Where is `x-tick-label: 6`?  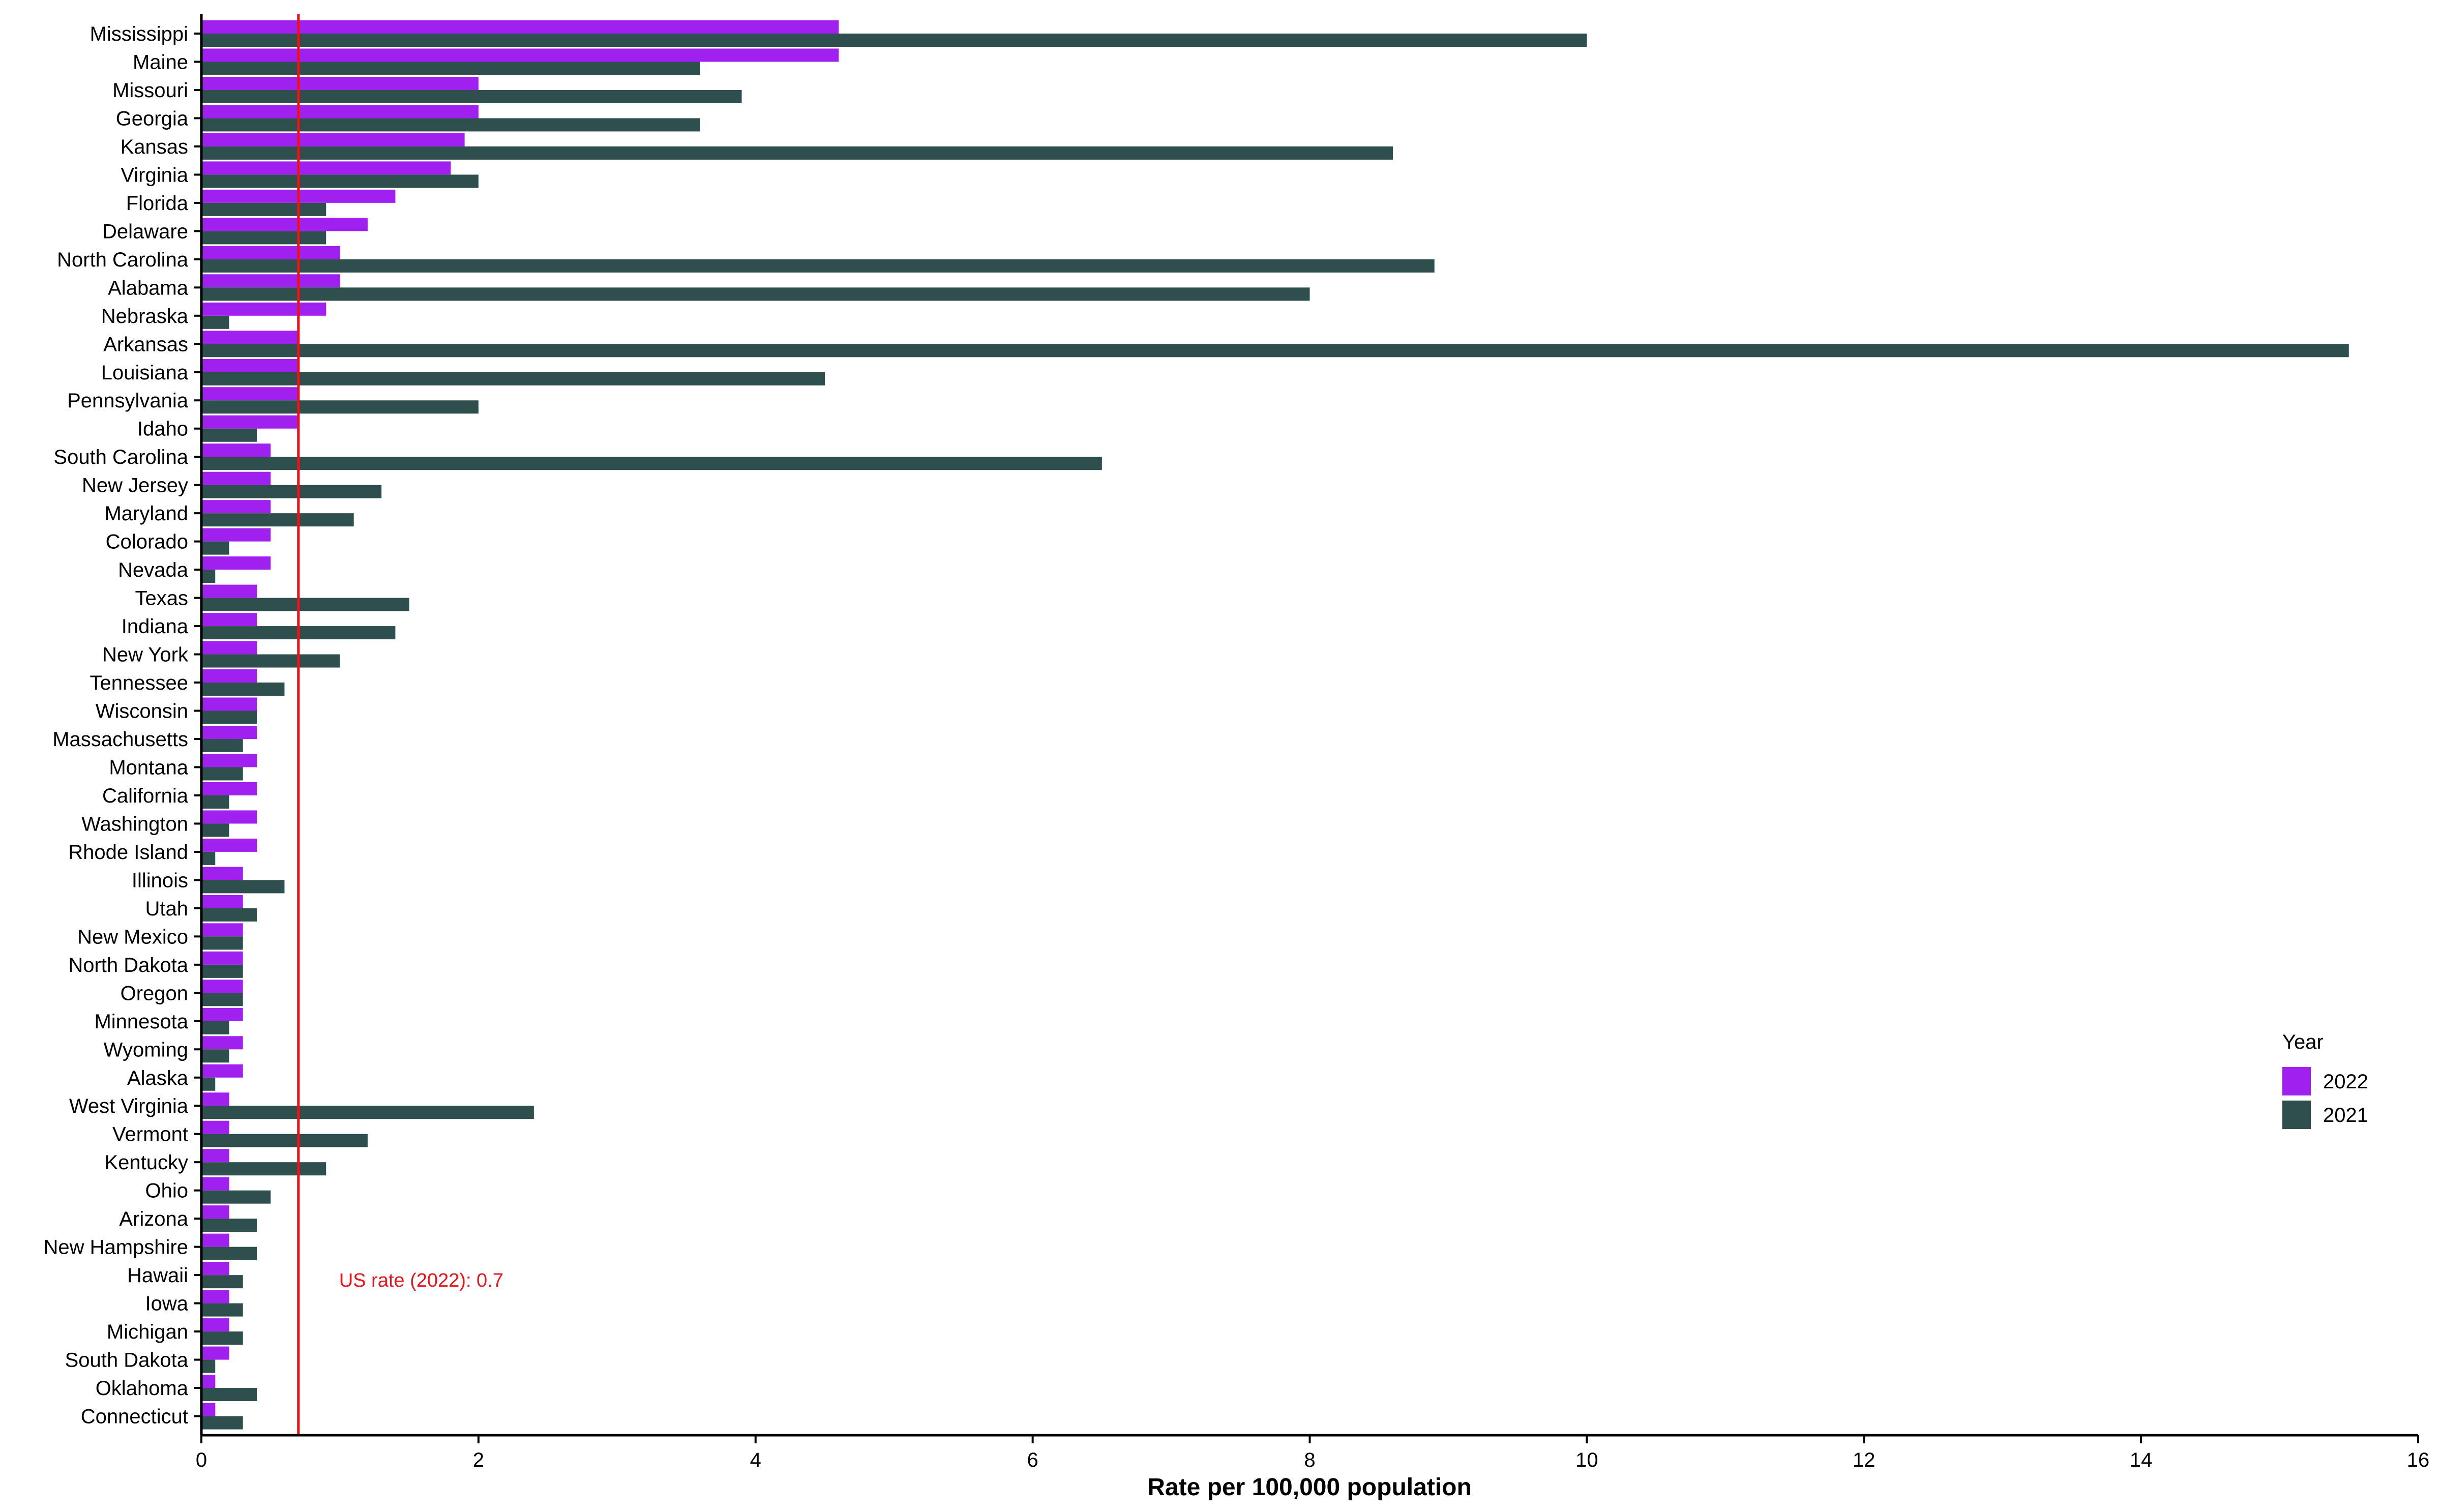 x-tick-label: 6 is located at coordinates (1032, 1460).